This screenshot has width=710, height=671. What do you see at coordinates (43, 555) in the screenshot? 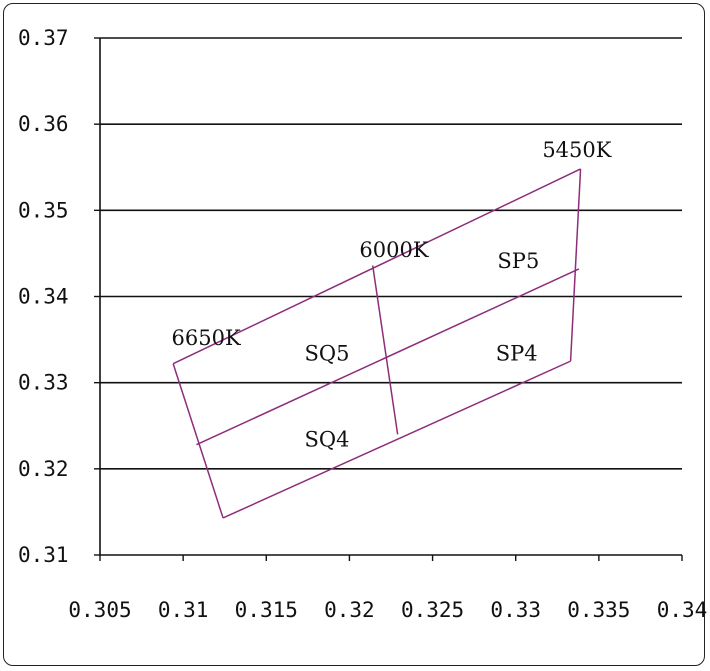
I see `y-tick-label-0: 0.31` at bounding box center [43, 555].